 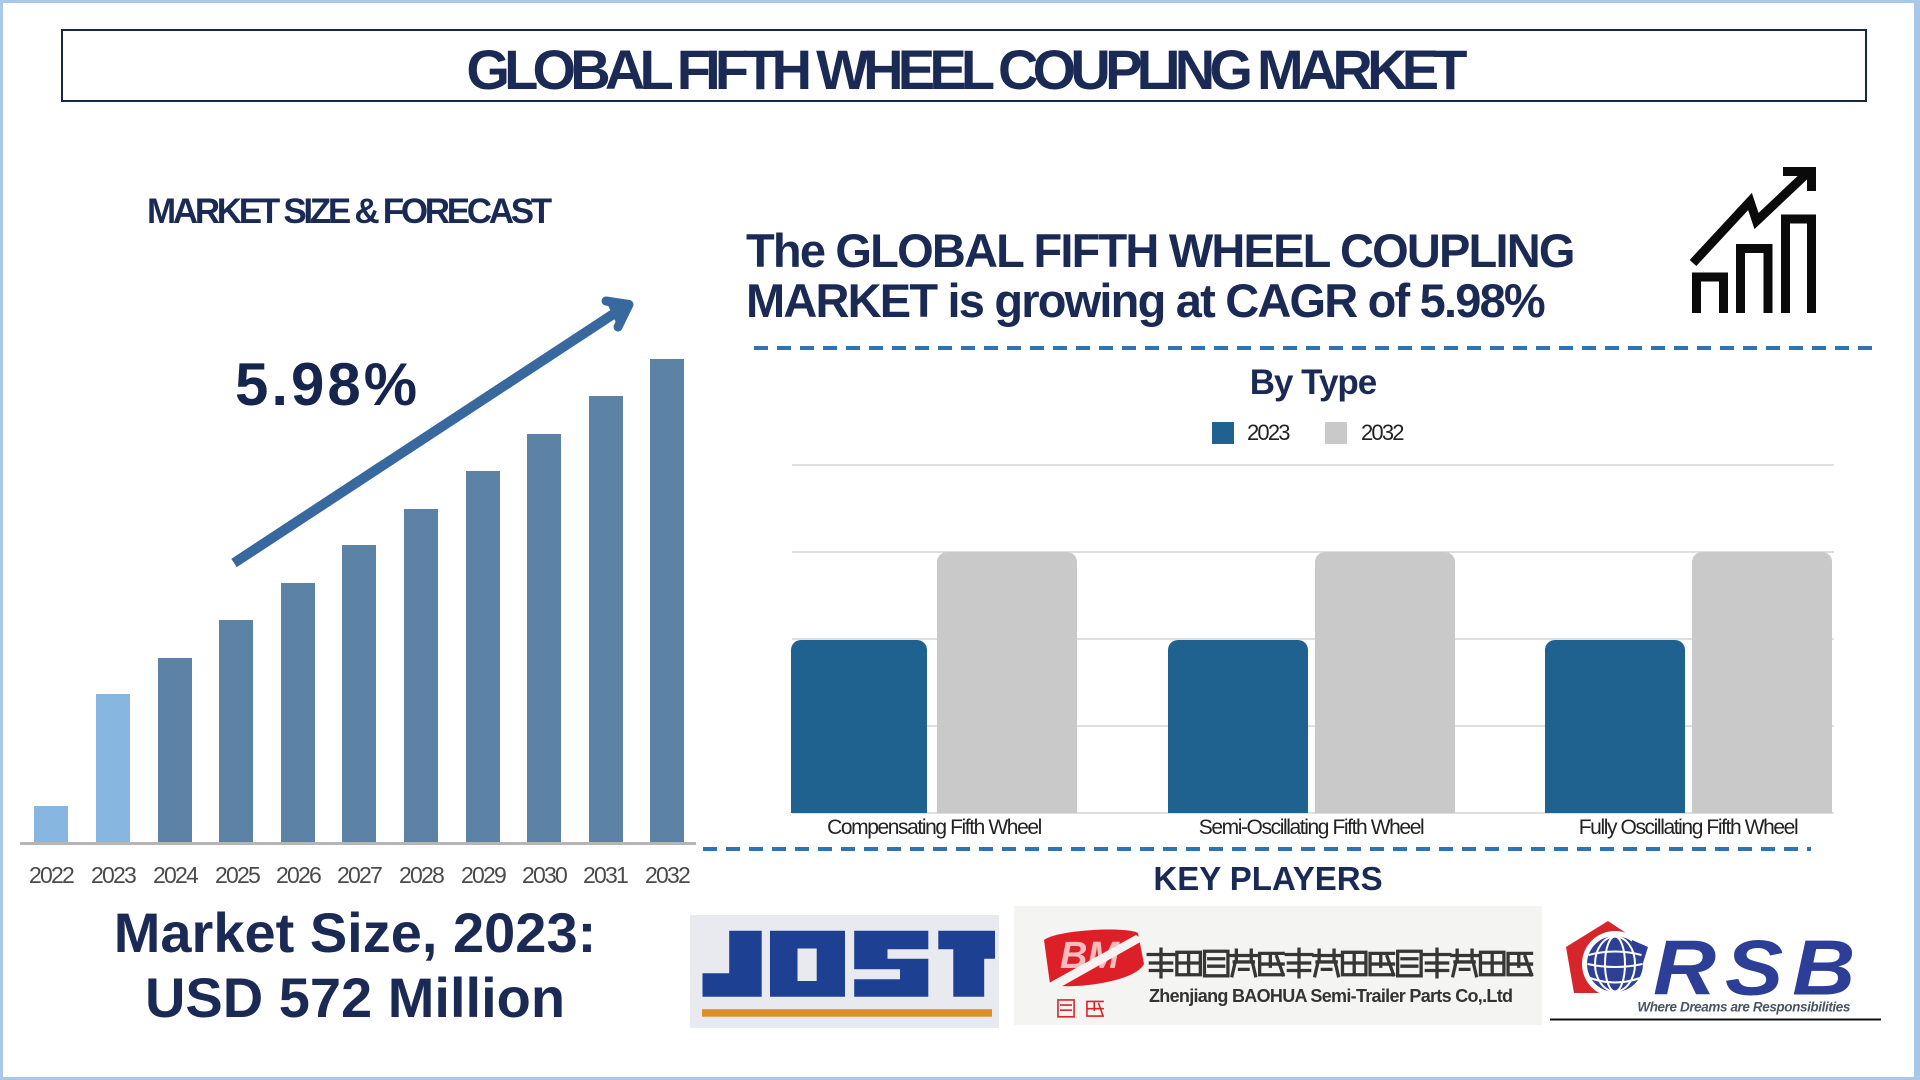 What do you see at coordinates (1744, 1007) in the screenshot?
I see `svg-text:Where Dreams are Responsibilit: Where Dreams are Responsibilities` at bounding box center [1744, 1007].